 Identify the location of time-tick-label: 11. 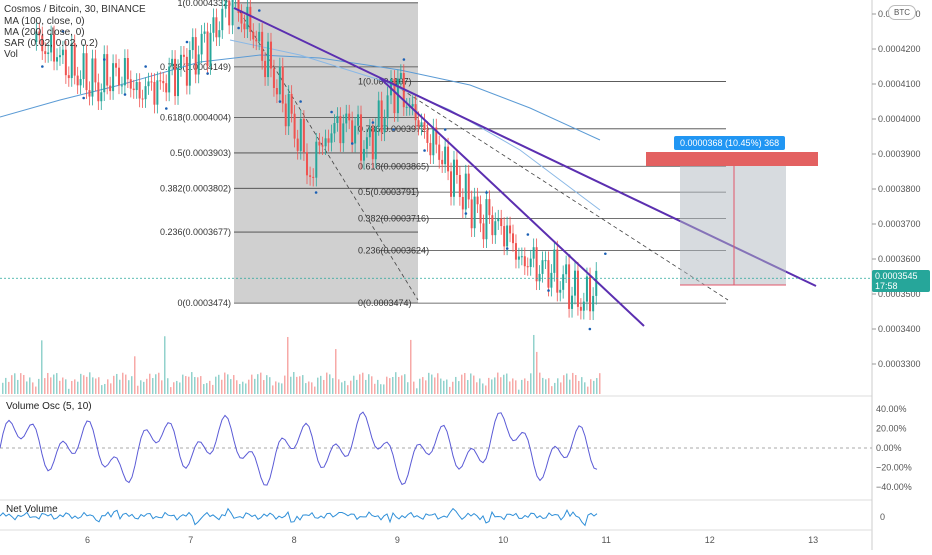
(606, 540).